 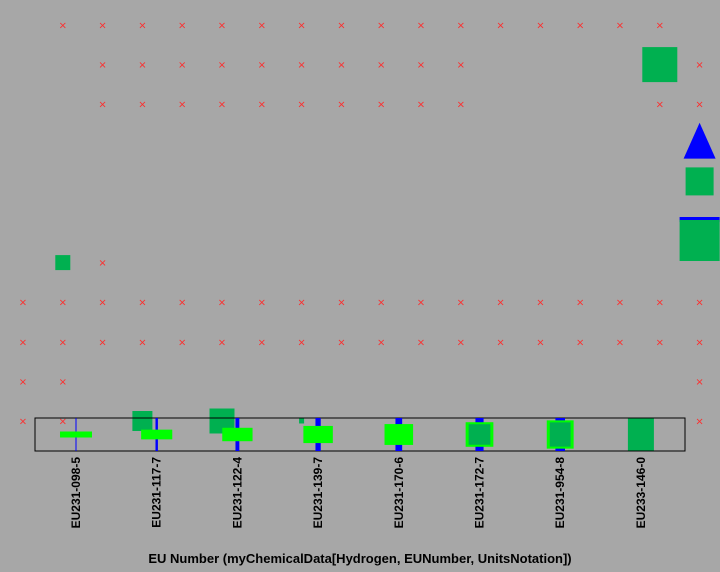 What do you see at coordinates (560, 493) in the screenshot?
I see `legend-label: EU231-954-8` at bounding box center [560, 493].